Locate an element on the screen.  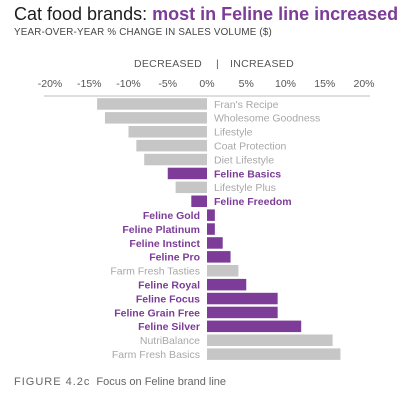
increased-label: INCREASED is located at coordinates (262, 64).